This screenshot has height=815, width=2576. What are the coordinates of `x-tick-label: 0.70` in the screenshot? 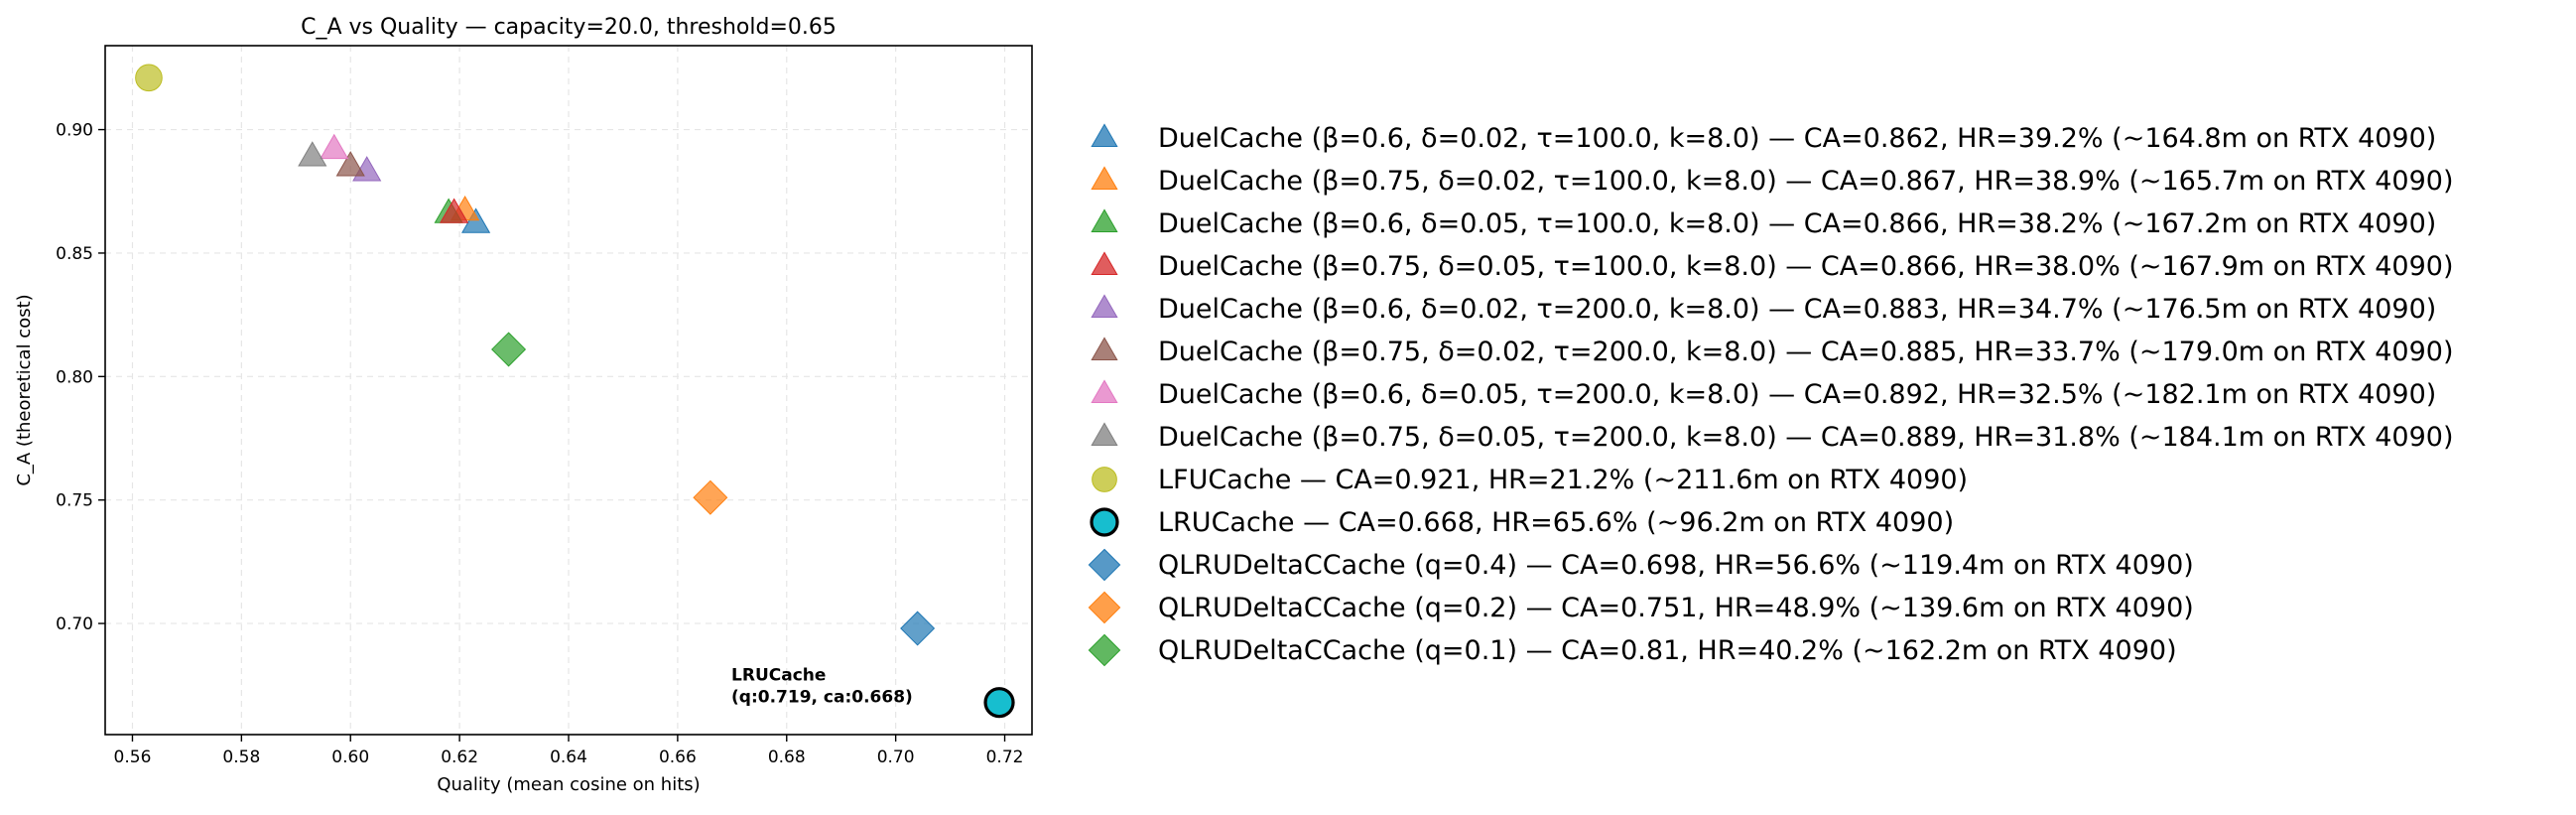 It's located at (896, 757).